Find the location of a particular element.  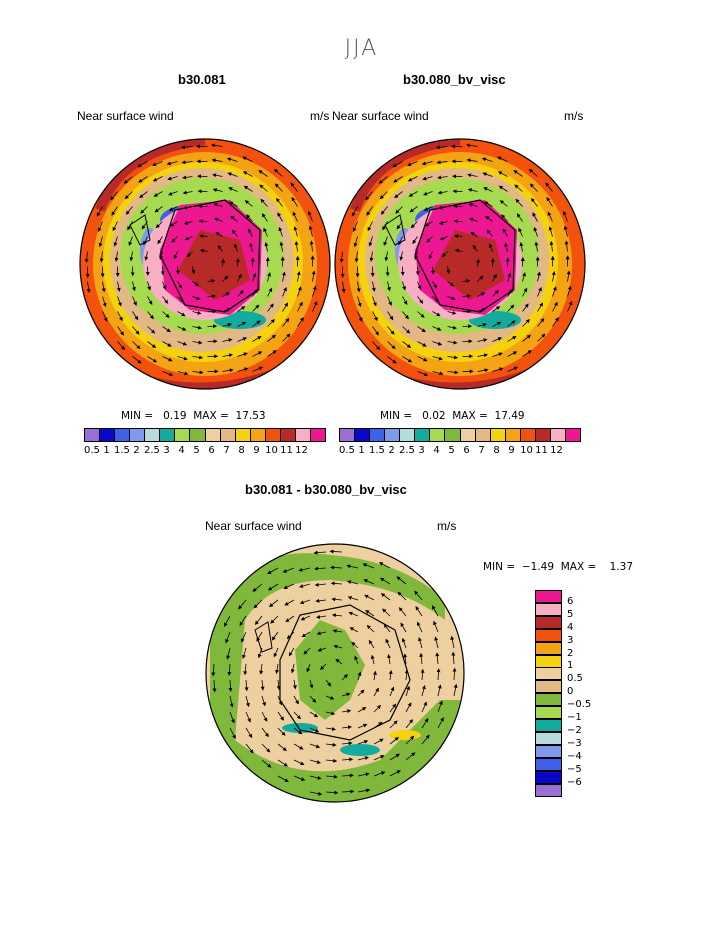

colorbar-tick-label: 1.5 is located at coordinates (377, 450).